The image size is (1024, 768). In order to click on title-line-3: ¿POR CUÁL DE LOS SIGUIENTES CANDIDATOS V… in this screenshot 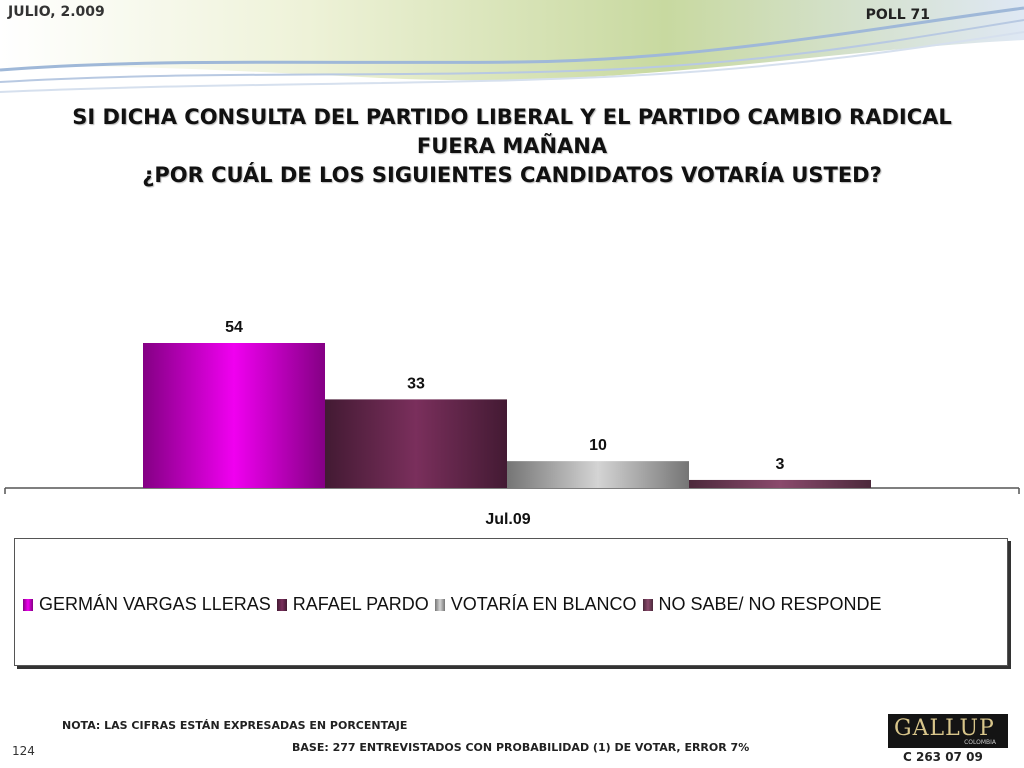, I will do `click(512, 175)`.